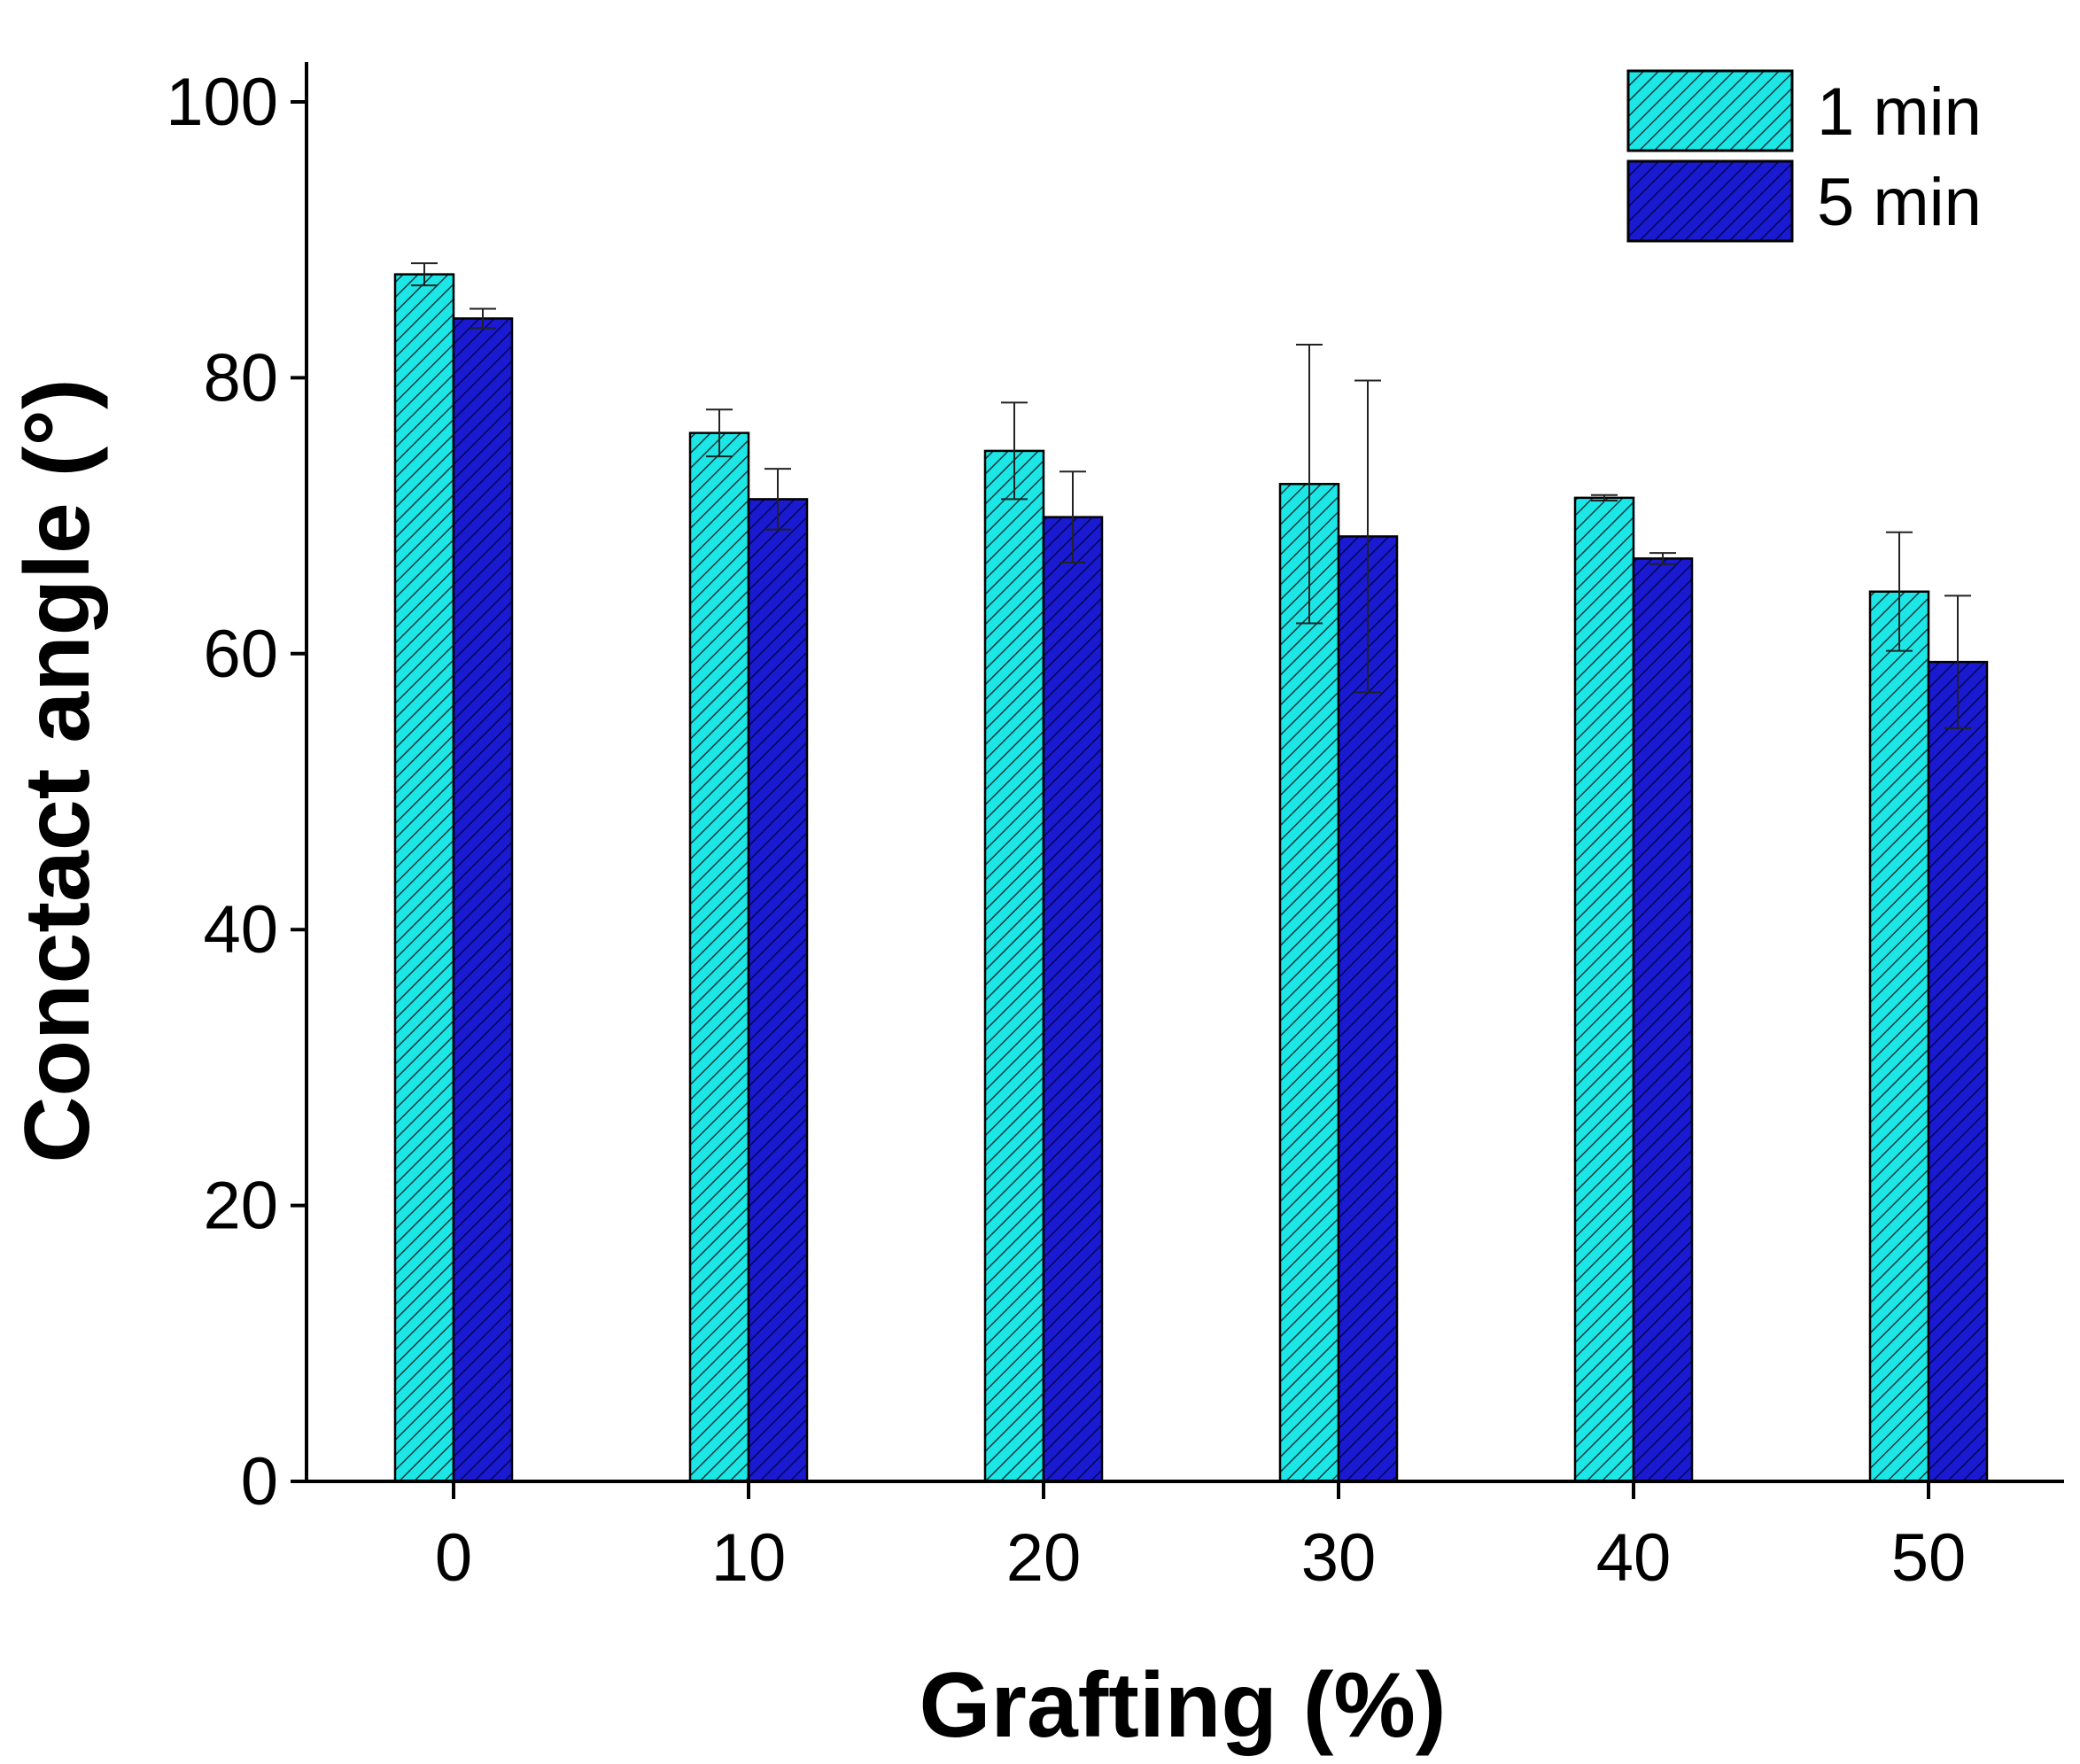 Image resolution: width=2080 pixels, height=1764 pixels. Describe the element at coordinates (57, 770) in the screenshot. I see `y-axis-title: Conctact angle (°)` at that location.